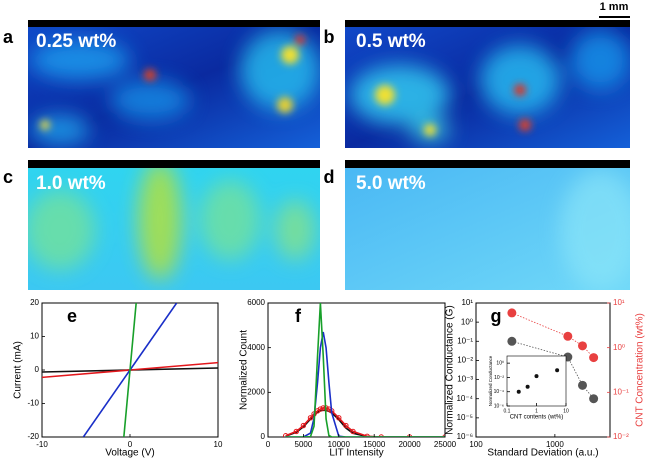  Describe the element at coordinates (536, 411) in the screenshot. I see `x-tick-label: 1` at that location.